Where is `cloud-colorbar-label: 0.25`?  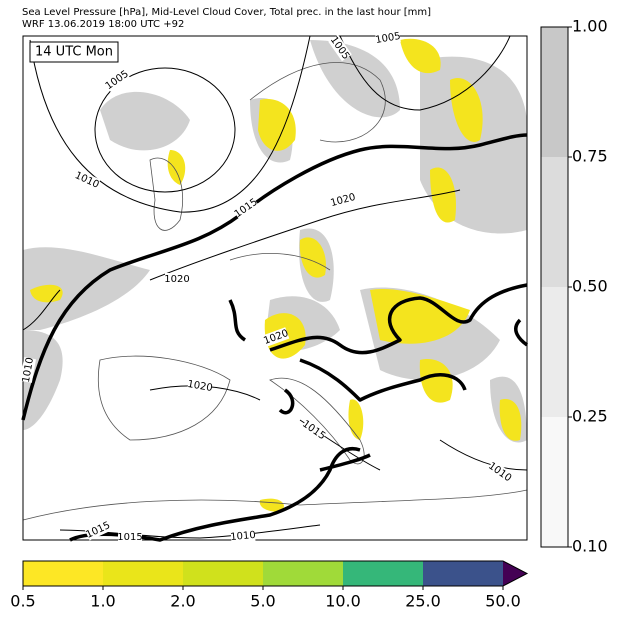
cloud-colorbar-label: 0.25 is located at coordinates (590, 416).